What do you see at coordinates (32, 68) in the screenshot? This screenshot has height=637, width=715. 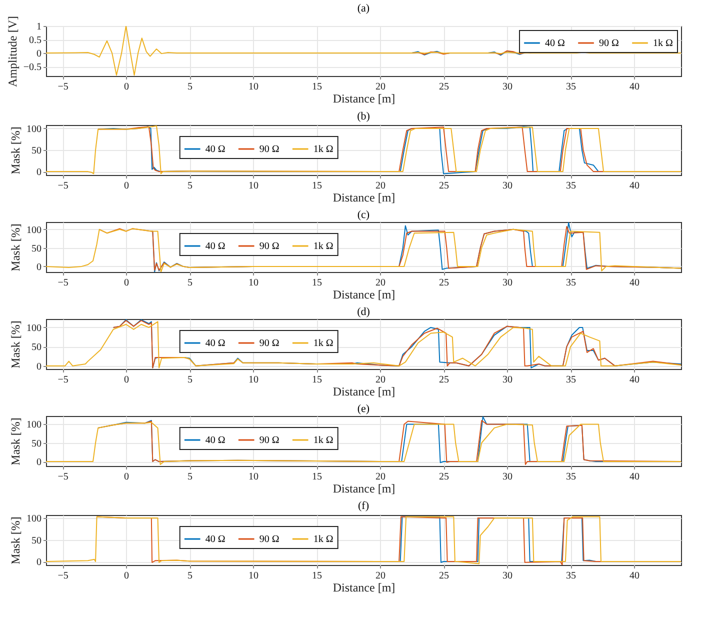 I see `y-tick-label: −0.5` at bounding box center [32, 68].